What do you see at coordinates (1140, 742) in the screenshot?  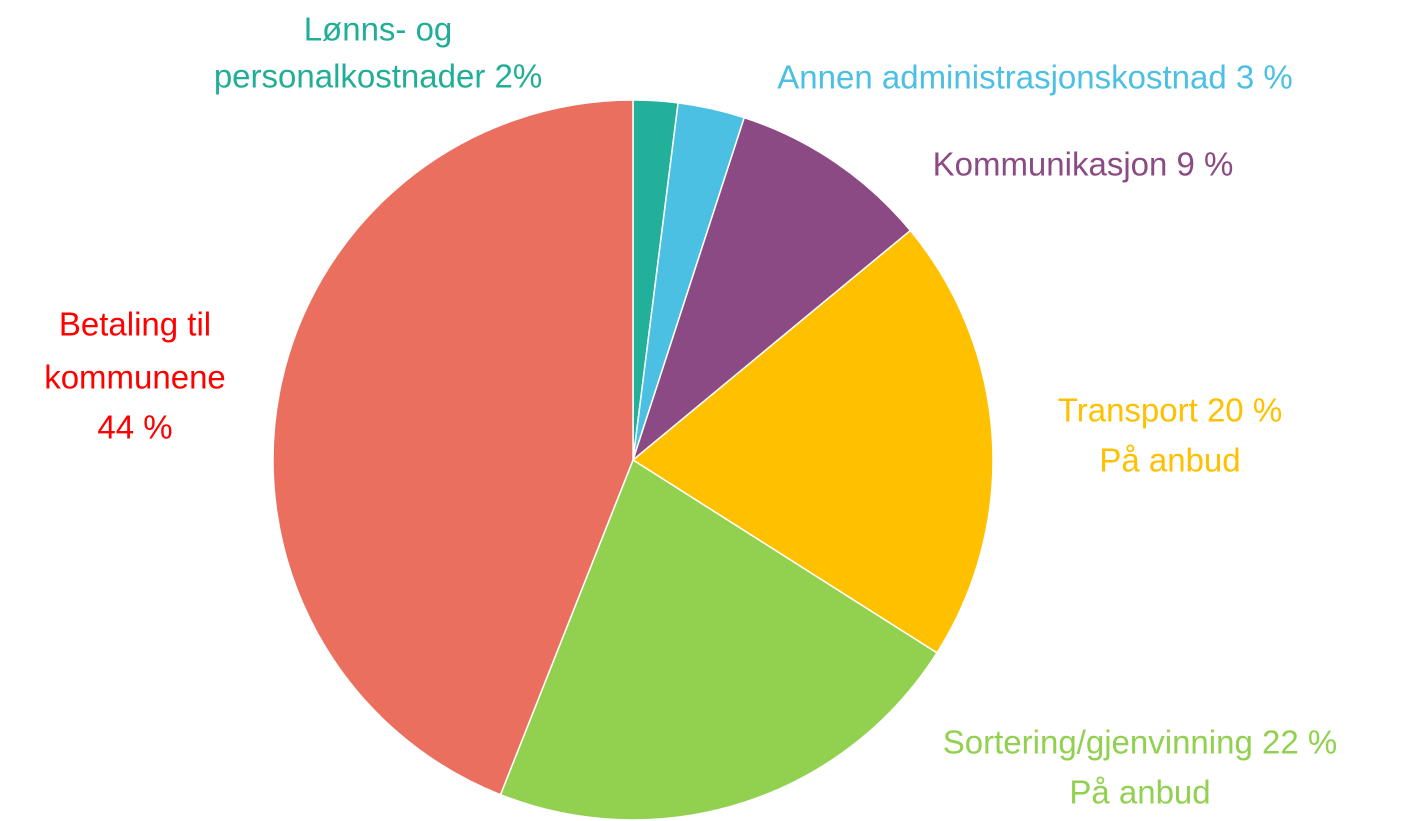 I see `slice-label: Sortering/gjenvinning 22 %` at bounding box center [1140, 742].